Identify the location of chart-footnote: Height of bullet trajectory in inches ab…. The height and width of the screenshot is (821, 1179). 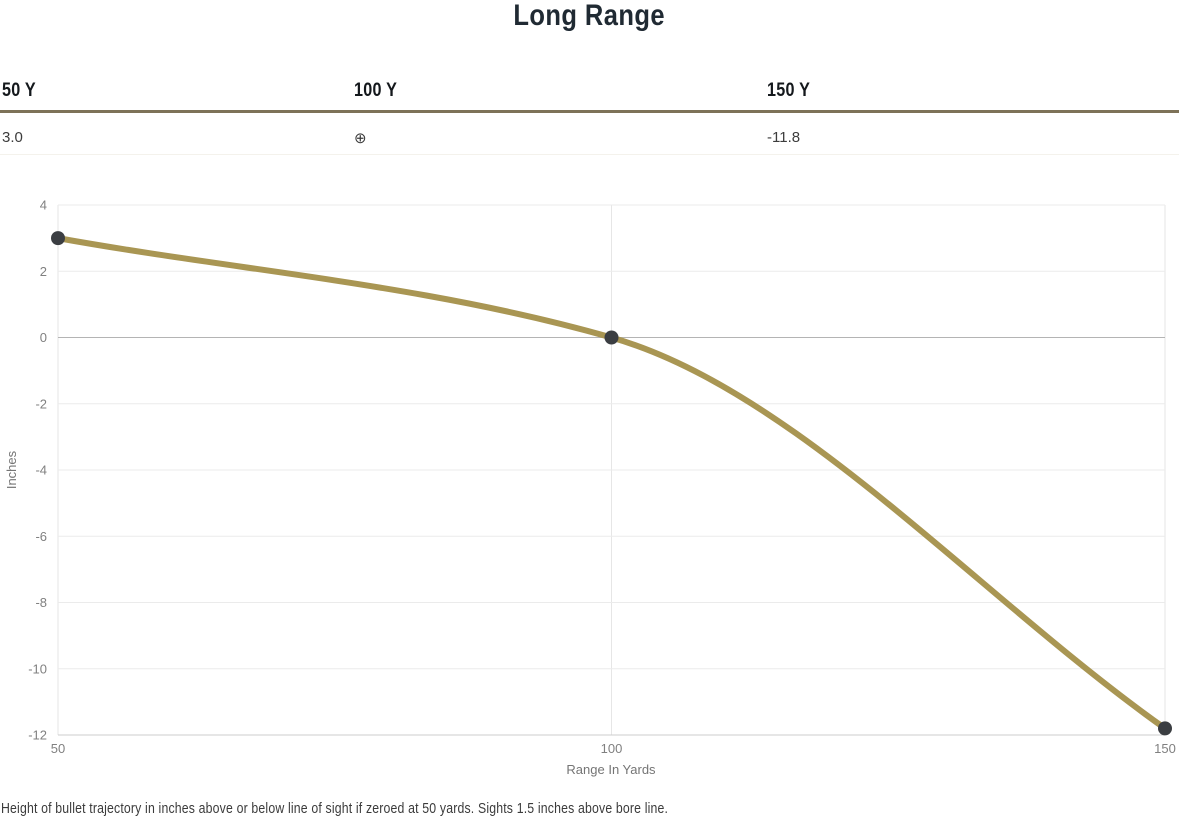
(335, 808).